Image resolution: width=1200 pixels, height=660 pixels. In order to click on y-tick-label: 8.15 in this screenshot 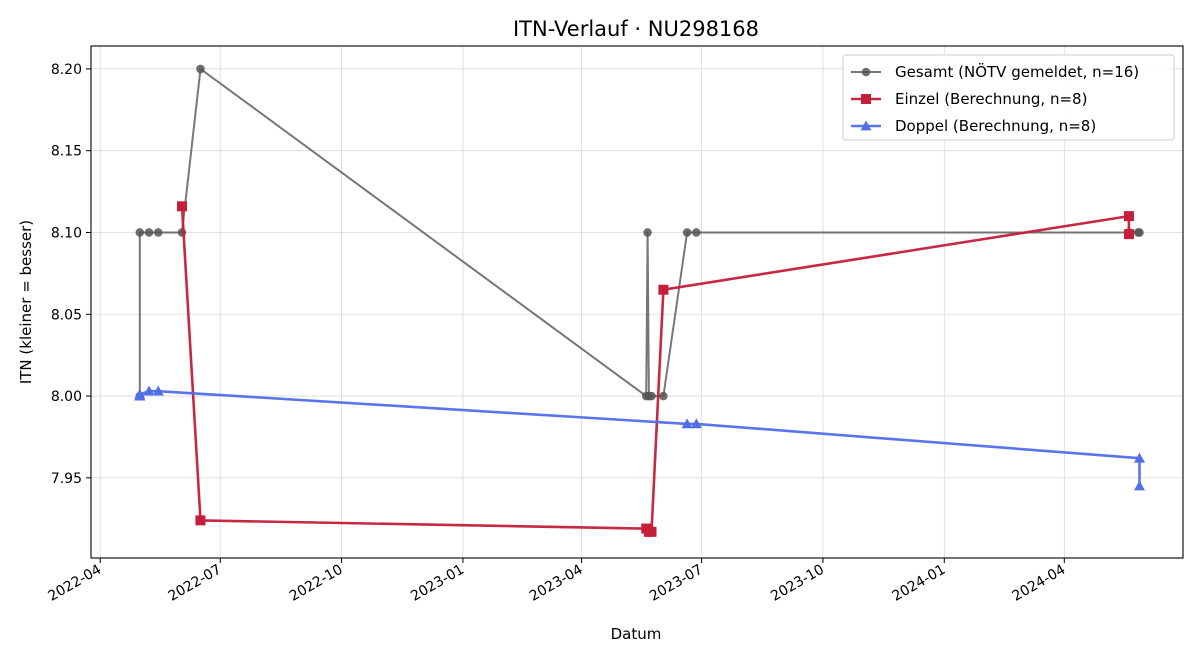, I will do `click(66, 152)`.